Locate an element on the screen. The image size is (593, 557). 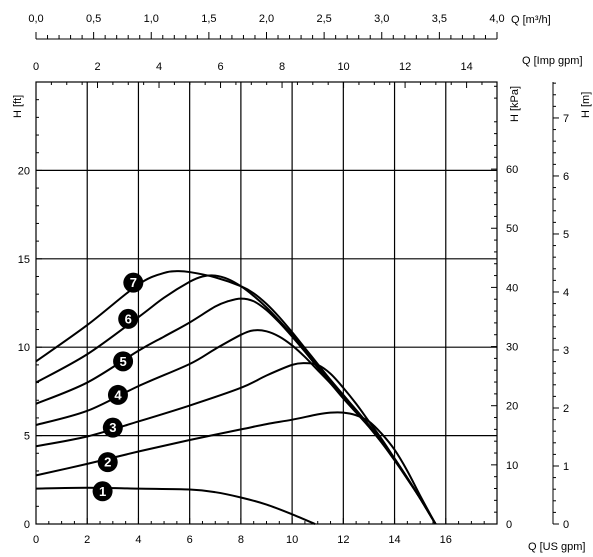
x-tick-label-imp-gpm: 10 is located at coordinates (343, 67).